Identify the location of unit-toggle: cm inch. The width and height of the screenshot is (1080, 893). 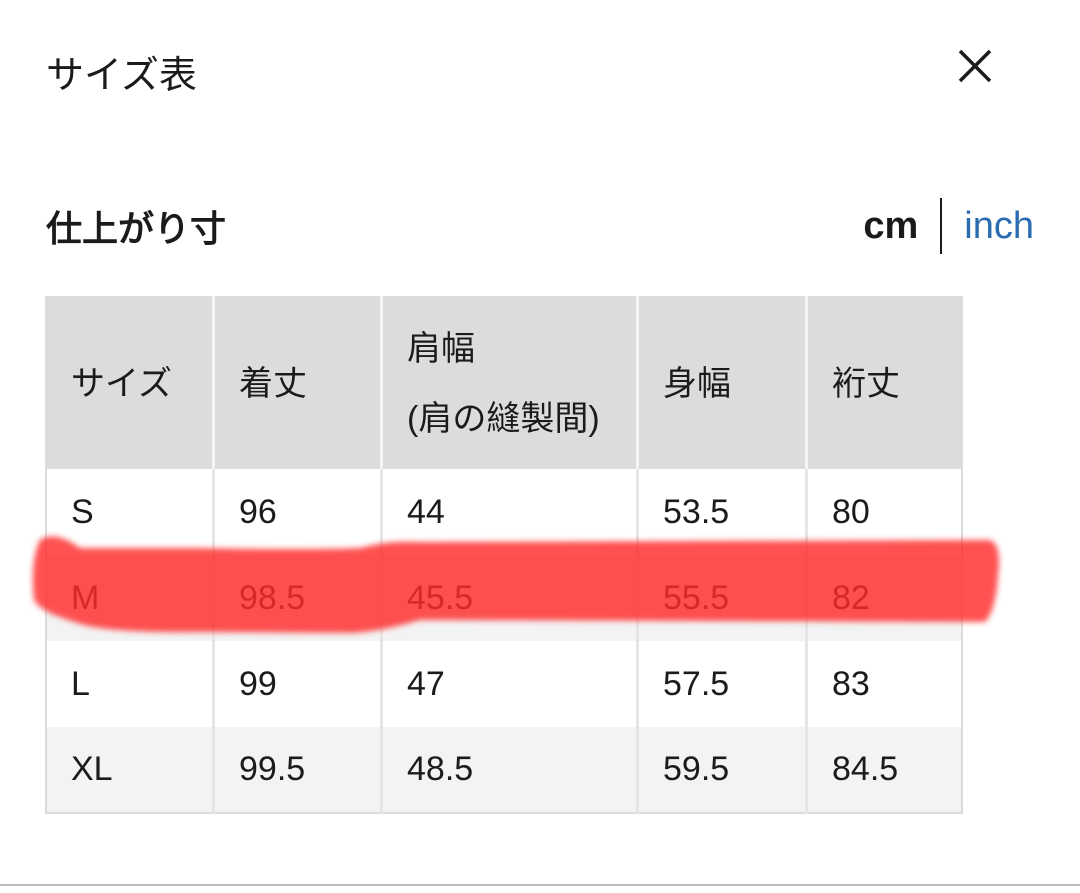
(948, 226).